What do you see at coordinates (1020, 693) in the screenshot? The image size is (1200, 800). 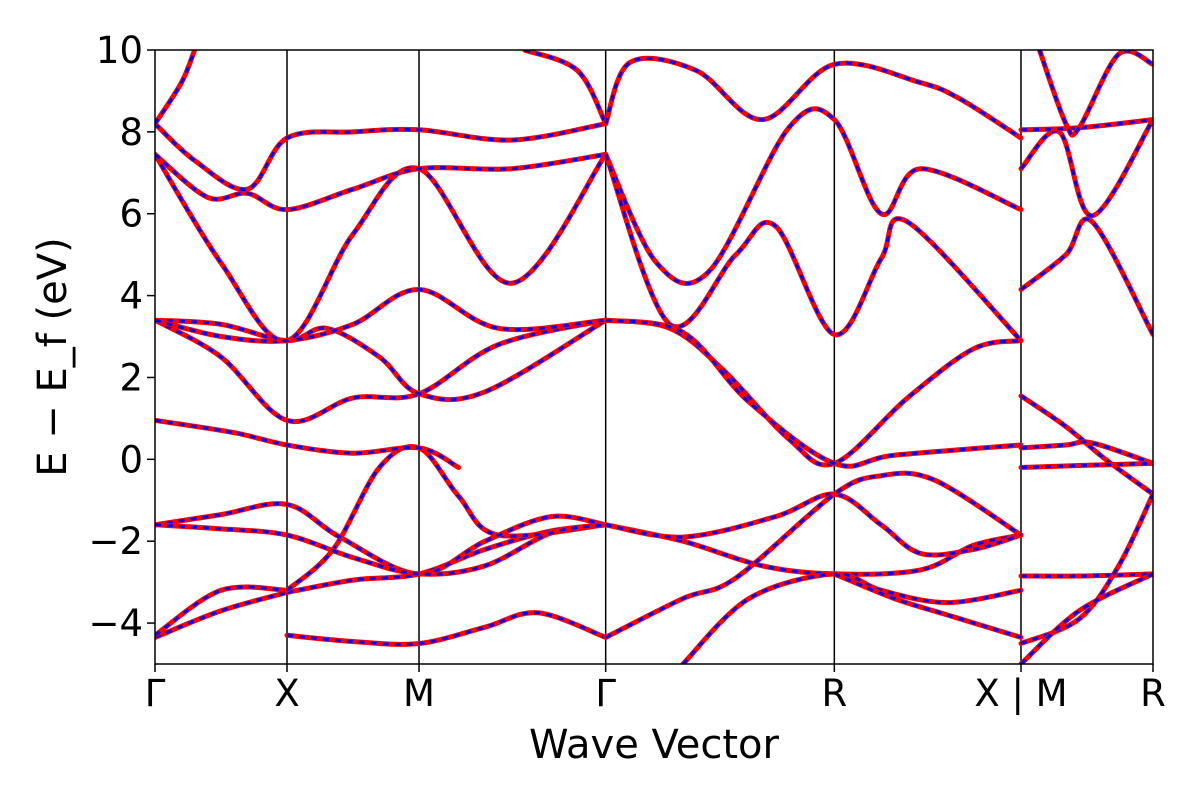 I see `x-tick-label: X | M` at bounding box center [1020, 693].